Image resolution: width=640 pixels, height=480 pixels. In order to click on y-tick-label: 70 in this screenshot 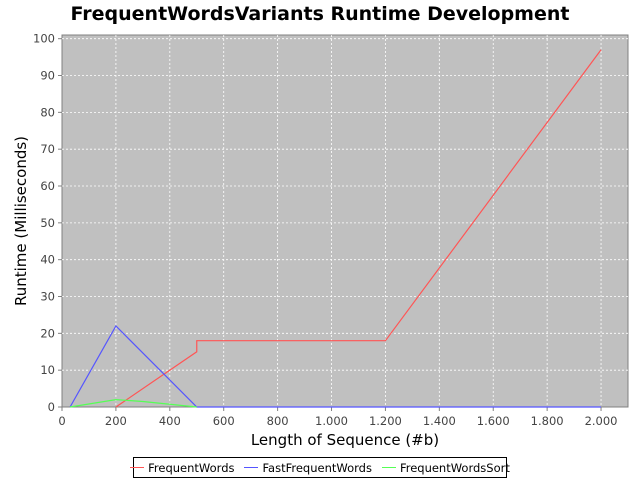, I will do `click(47, 149)`.